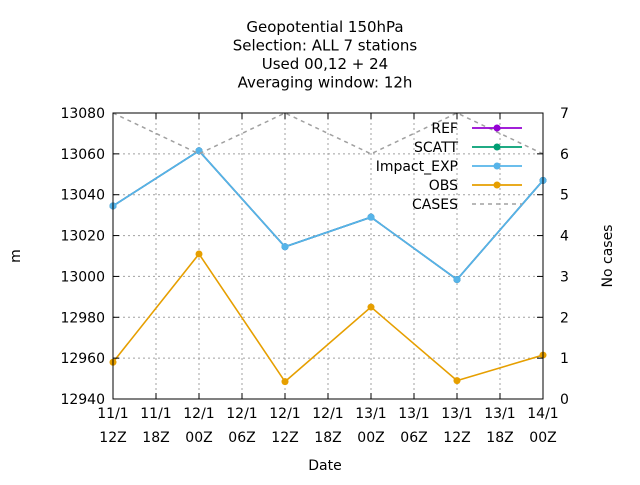 The width and height of the screenshot is (640, 485). Describe the element at coordinates (564, 237) in the screenshot. I see `y2-tick-label: 4` at that location.